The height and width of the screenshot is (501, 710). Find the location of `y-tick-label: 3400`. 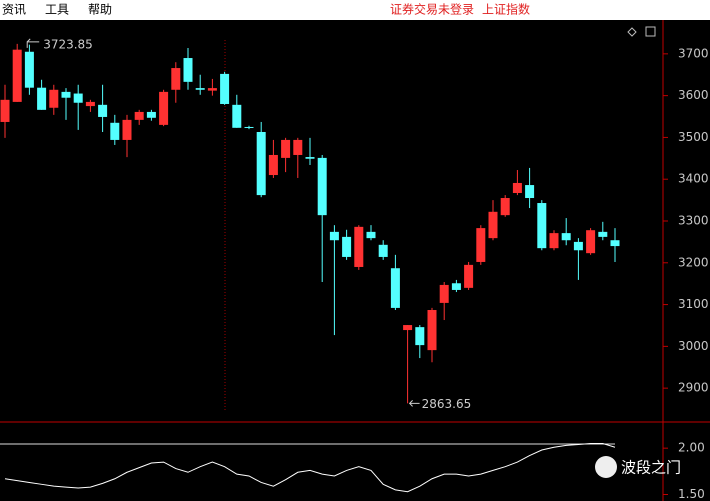

y-tick-label: 3400 is located at coordinates (693, 179).